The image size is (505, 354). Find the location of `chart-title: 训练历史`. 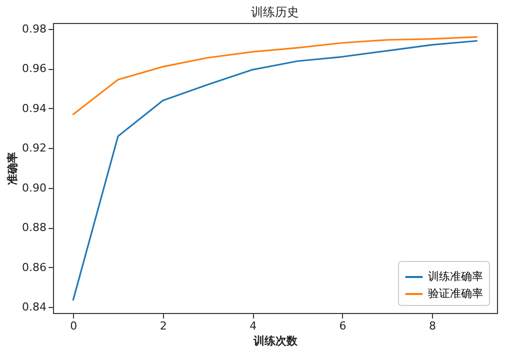

chart-title: 训练历史 is located at coordinates (275, 11).